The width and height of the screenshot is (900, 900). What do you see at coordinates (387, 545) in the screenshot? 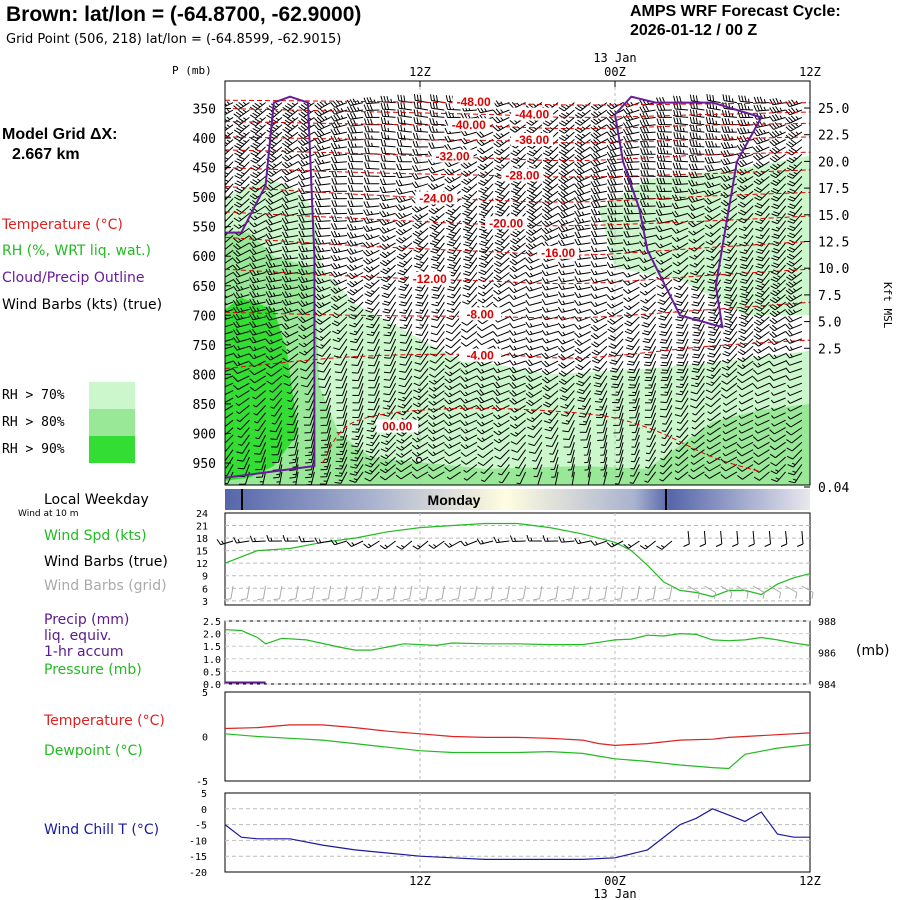
I see `surface-wind-barb` at bounding box center [387, 545].